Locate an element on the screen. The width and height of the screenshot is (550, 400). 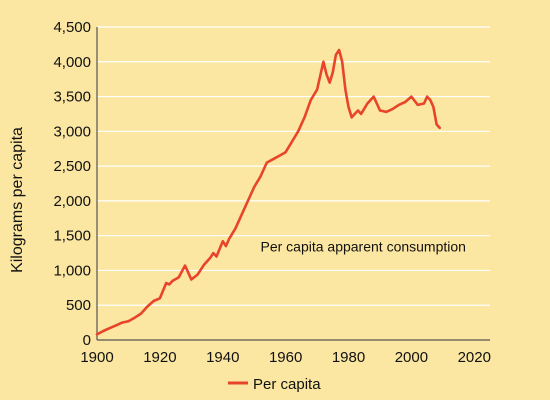
legend-label-per-capita: Per capita is located at coordinates (287, 384).